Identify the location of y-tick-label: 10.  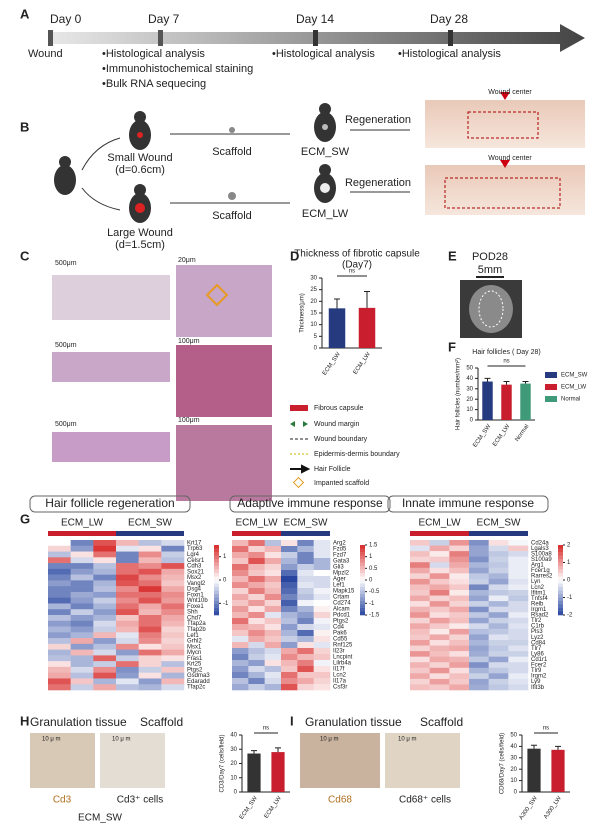
(513, 781).